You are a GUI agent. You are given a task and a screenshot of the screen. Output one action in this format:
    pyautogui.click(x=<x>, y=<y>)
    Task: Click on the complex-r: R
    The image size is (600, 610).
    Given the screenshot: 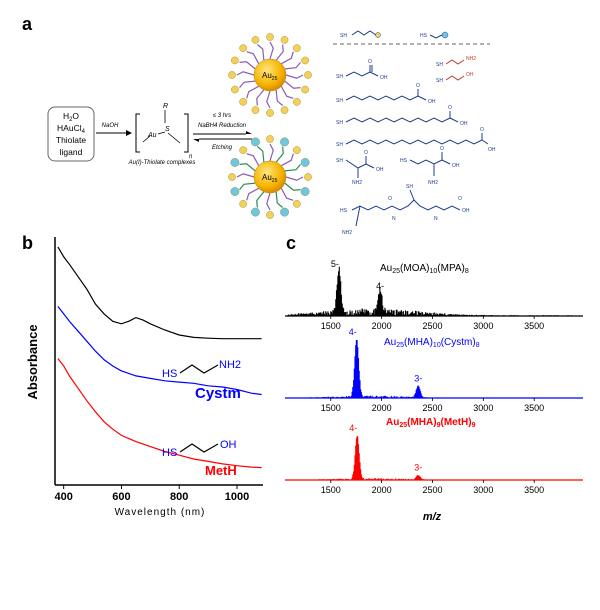 What is the action you would take?
    pyautogui.click(x=165, y=106)
    